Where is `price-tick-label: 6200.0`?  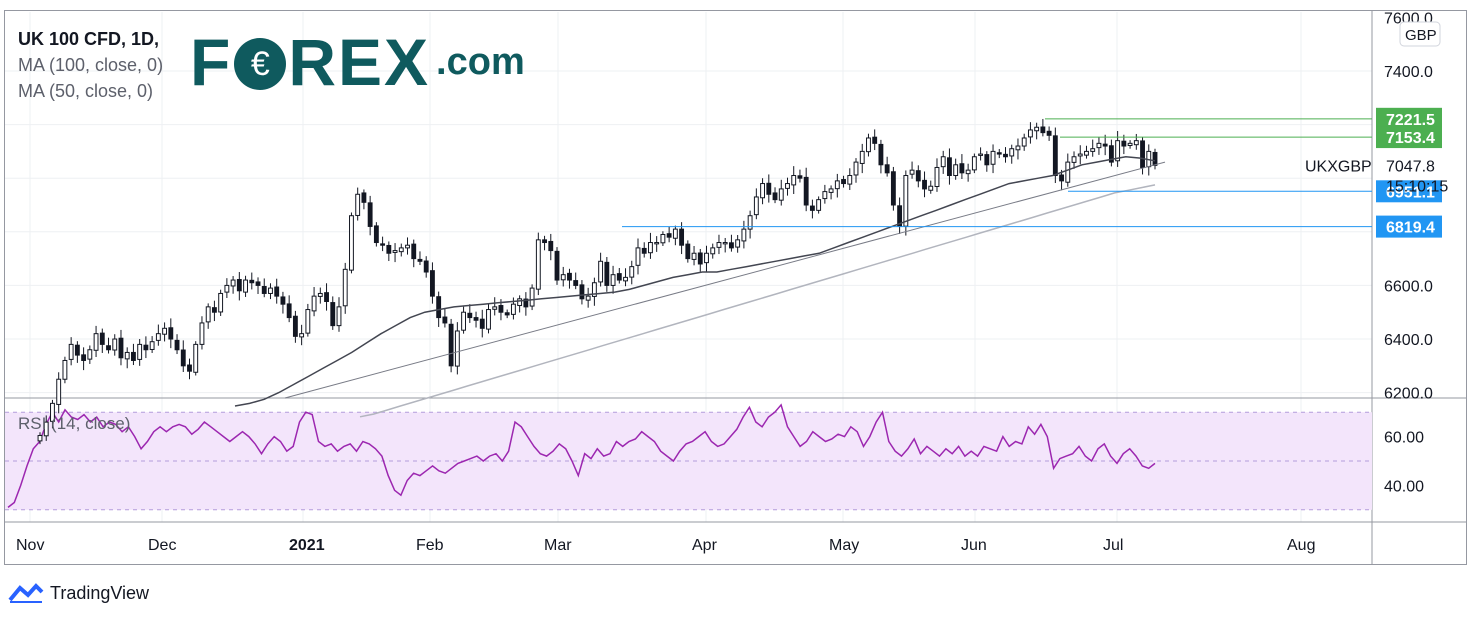
price-tick-label: 6200.0 is located at coordinates (1408, 394).